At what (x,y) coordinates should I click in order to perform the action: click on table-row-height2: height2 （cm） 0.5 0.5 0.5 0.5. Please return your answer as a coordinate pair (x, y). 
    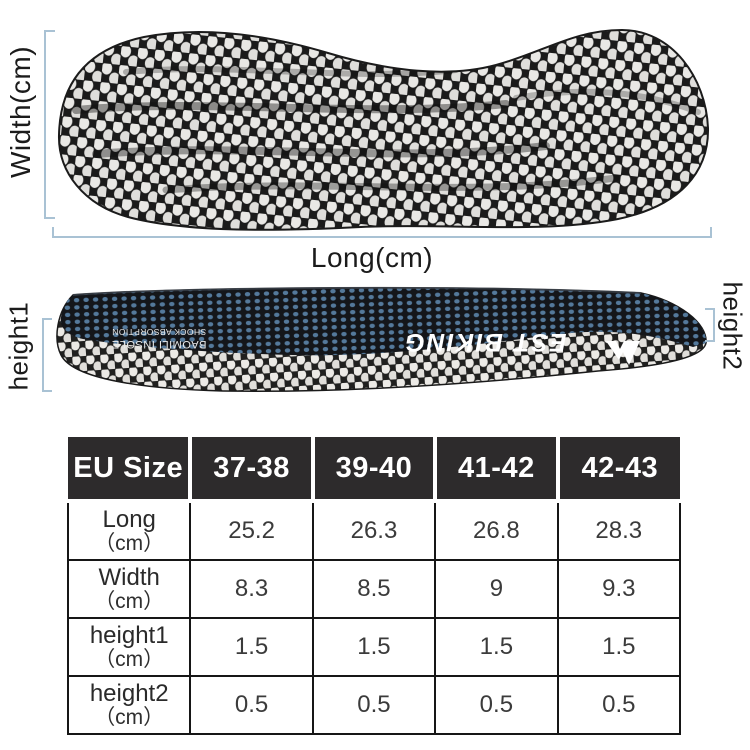
    Looking at the image, I should click on (374, 705).